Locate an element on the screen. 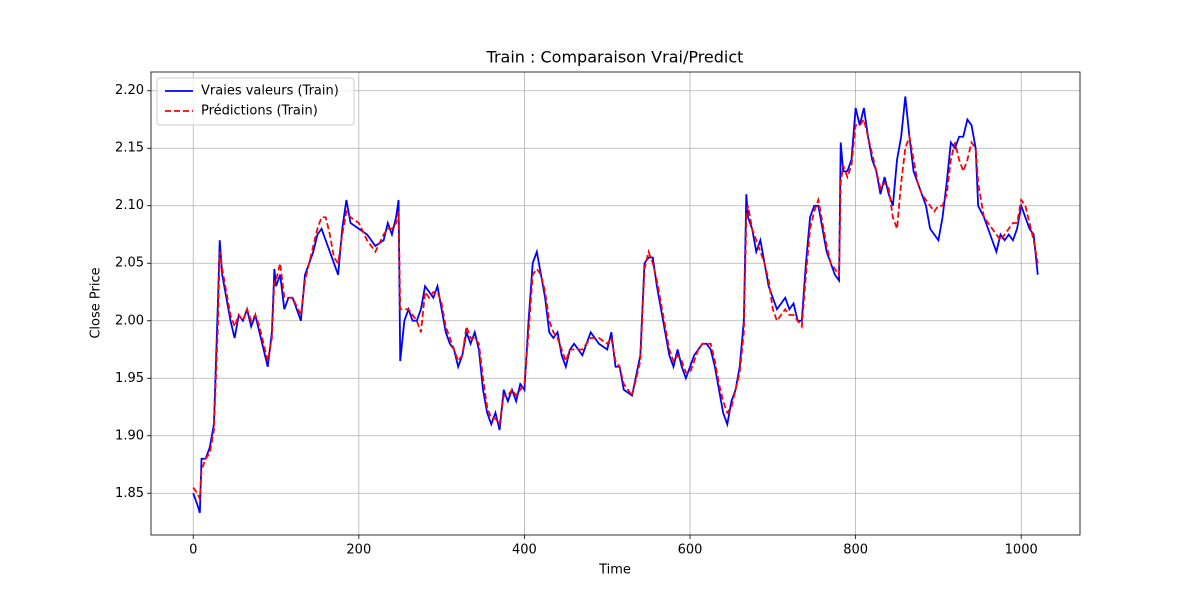  x-tick-label: 800 is located at coordinates (855, 550).